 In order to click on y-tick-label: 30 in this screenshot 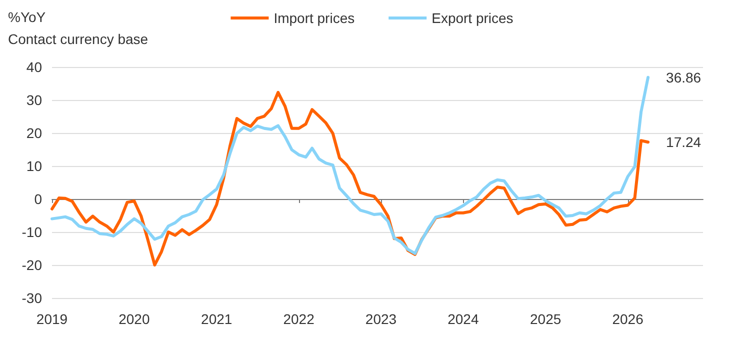, I will do `click(34, 100)`.